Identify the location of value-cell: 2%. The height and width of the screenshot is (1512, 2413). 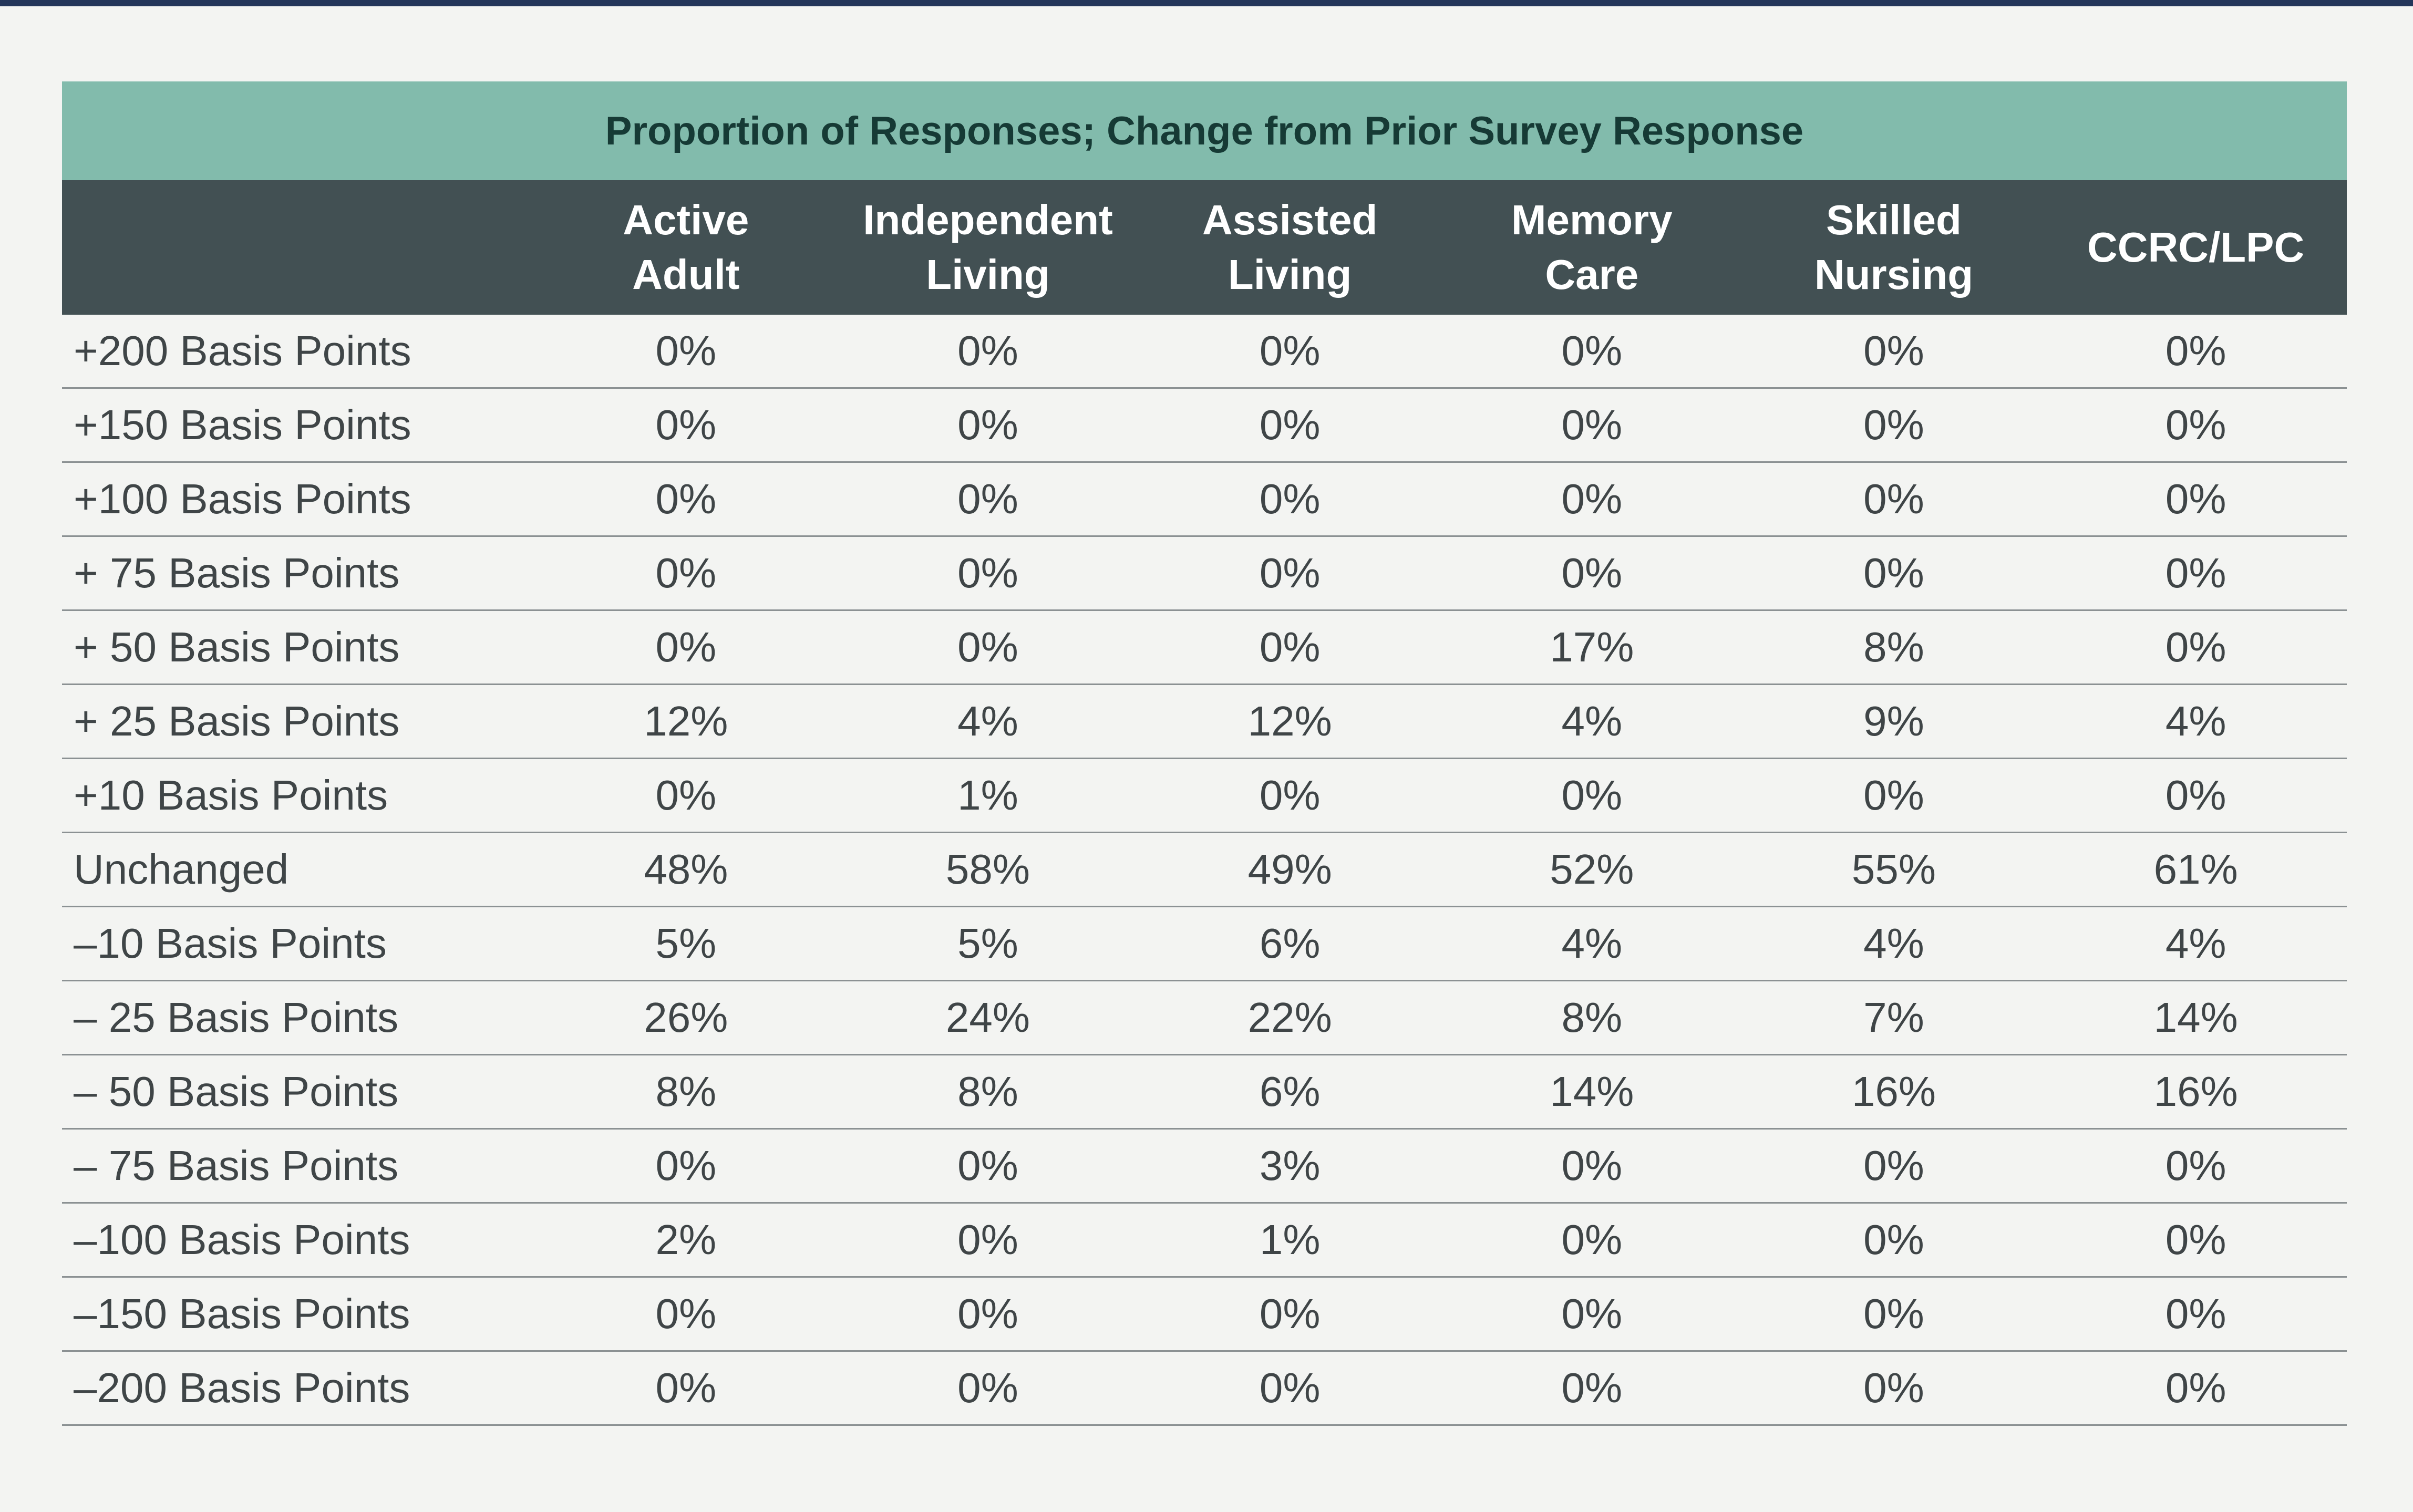
(686, 1240).